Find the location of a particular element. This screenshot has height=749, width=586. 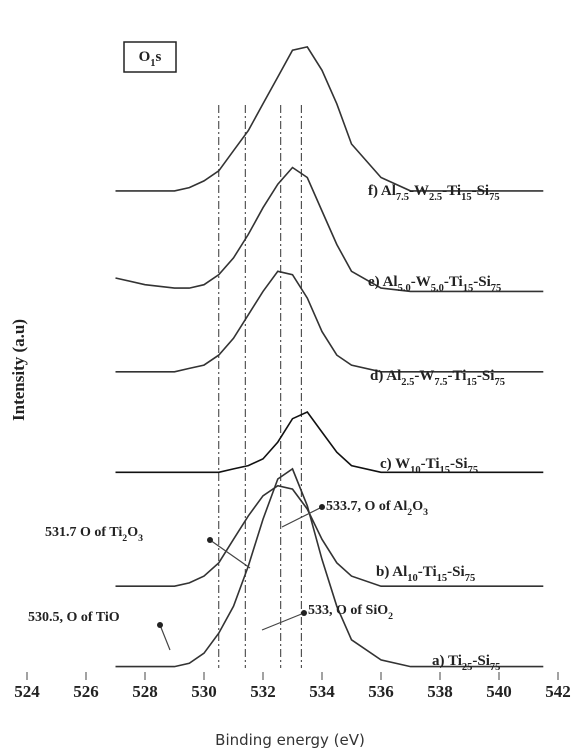

x-axis-title: Binding energy (eV) is located at coordinates (290, 740).